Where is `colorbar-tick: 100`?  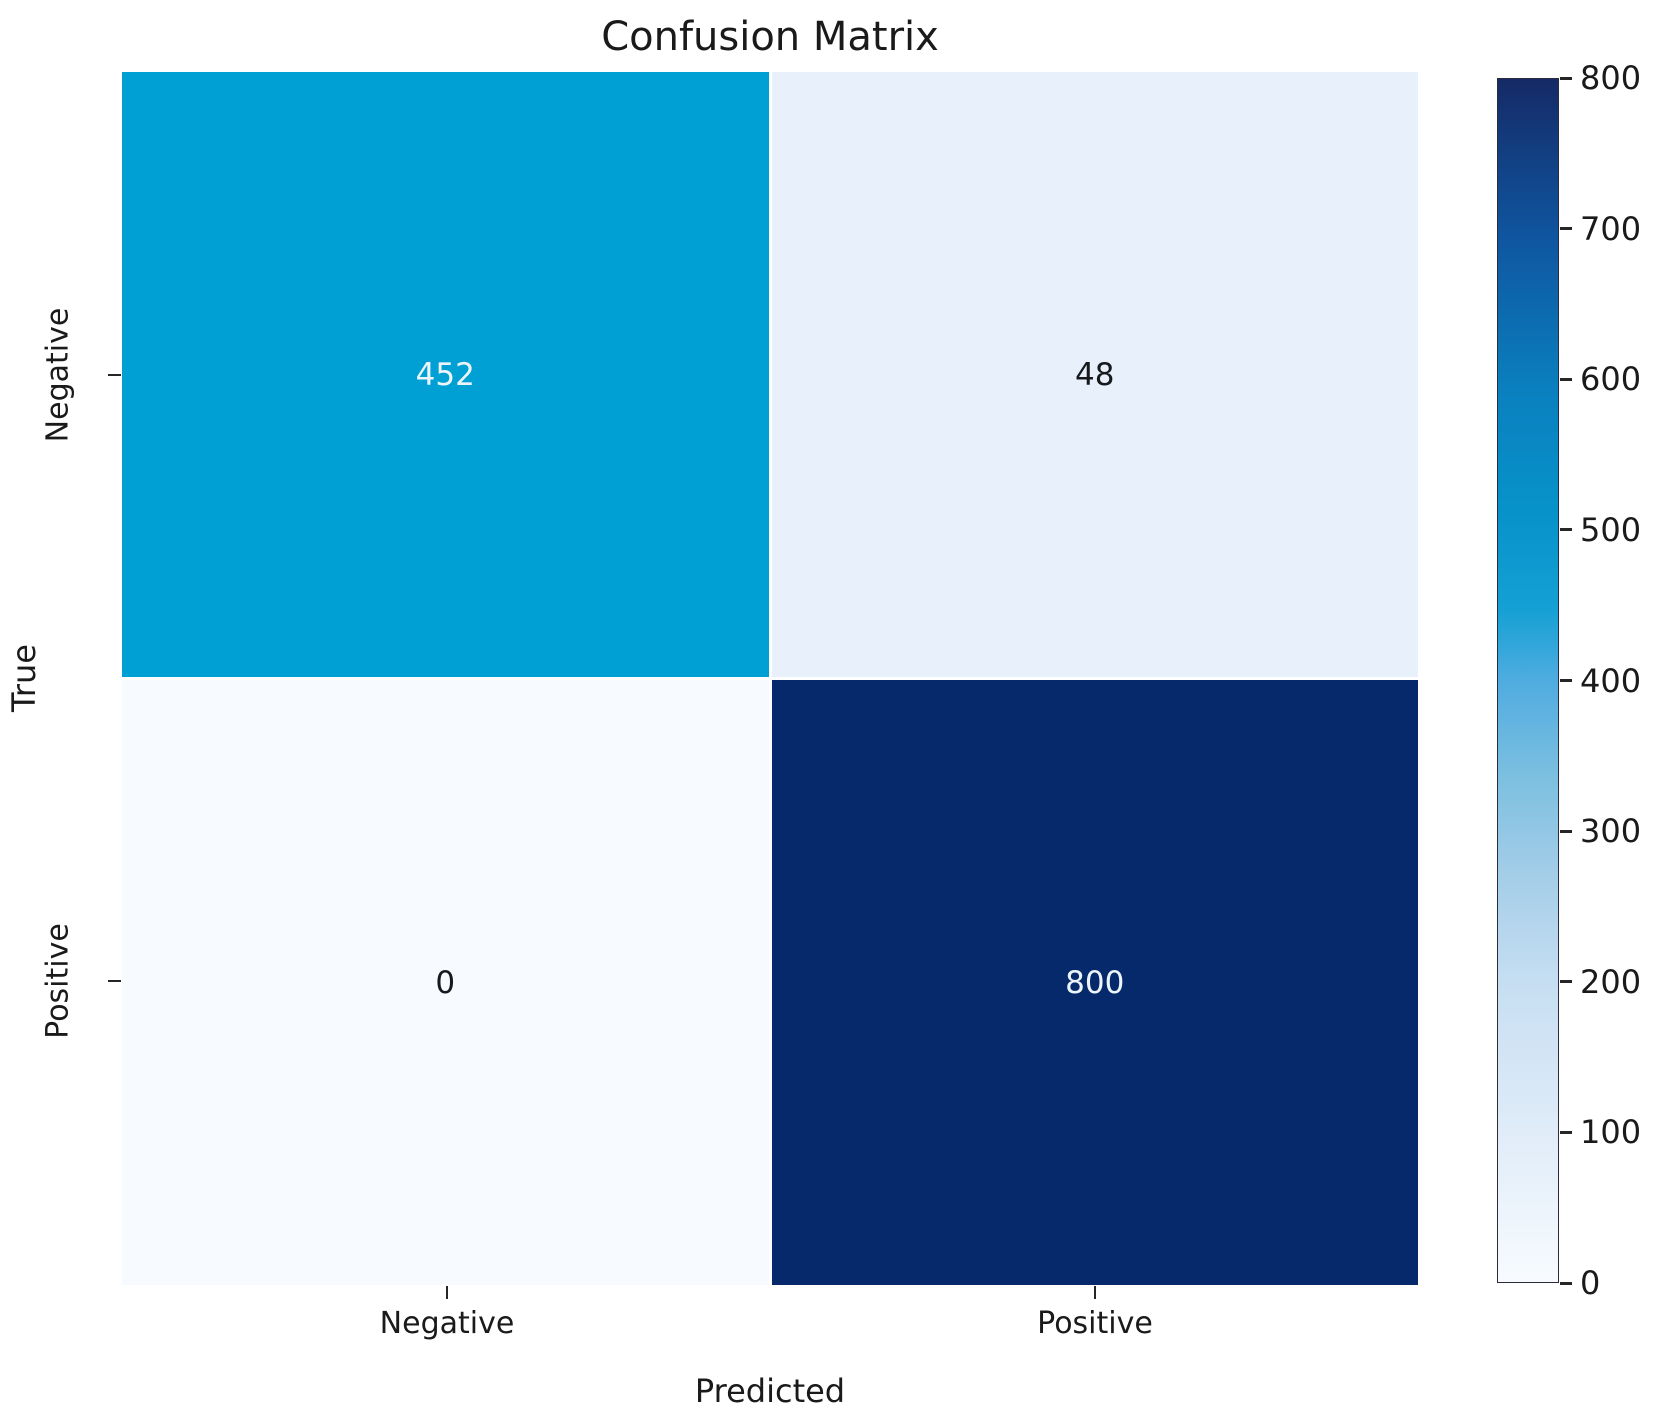 colorbar-tick: 100 is located at coordinates (1600, 1132).